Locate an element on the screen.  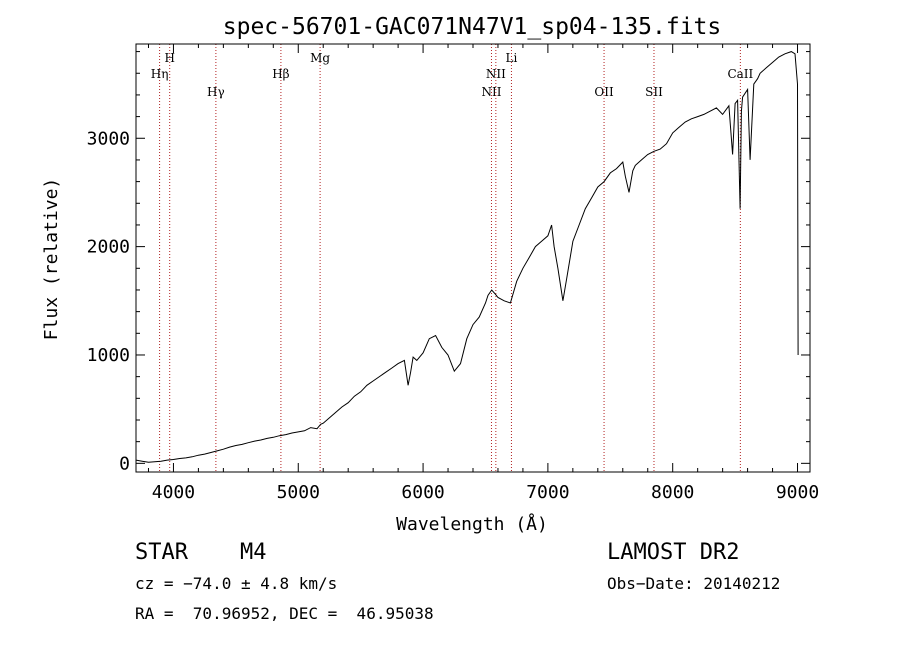
obs-date-text: Obs−Date: 20140212 is located at coordinates (694, 583).